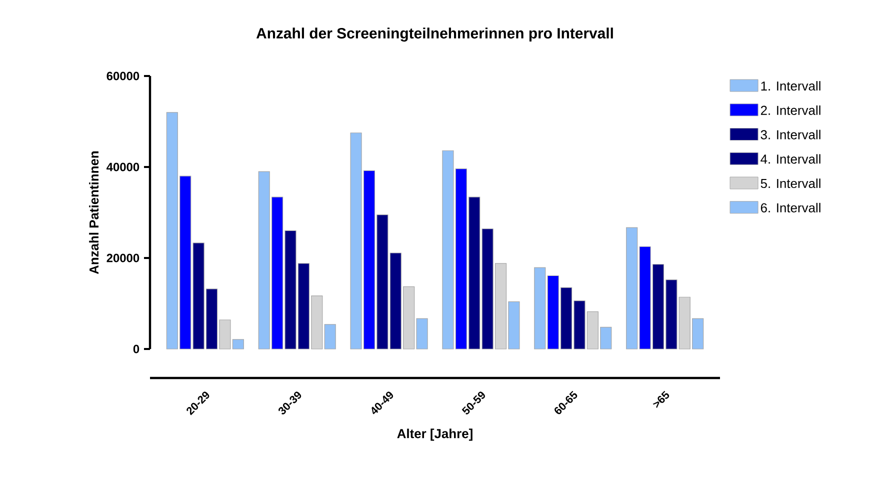 The image size is (891, 488). What do you see at coordinates (123, 258) in the screenshot?
I see `y-tick-label: 20000` at bounding box center [123, 258].